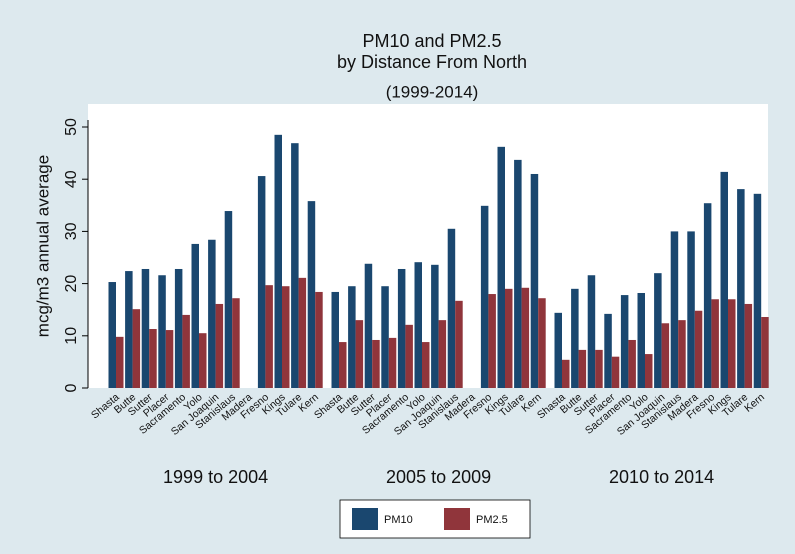 The width and height of the screenshot is (795, 554). What do you see at coordinates (398, 520) in the screenshot?
I see `legend-label: PM10` at bounding box center [398, 520].